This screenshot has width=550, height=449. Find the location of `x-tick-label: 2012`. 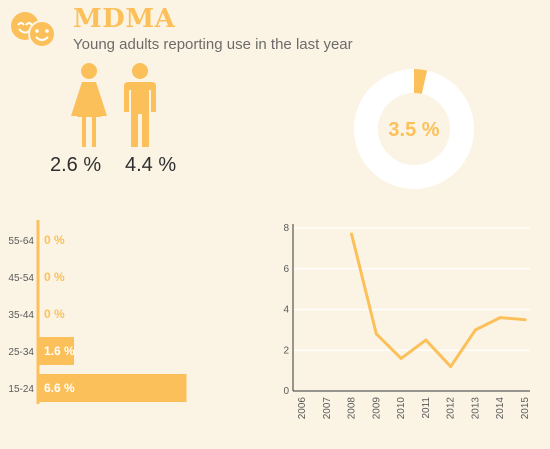

x-tick-label: 2012 is located at coordinates (451, 408).